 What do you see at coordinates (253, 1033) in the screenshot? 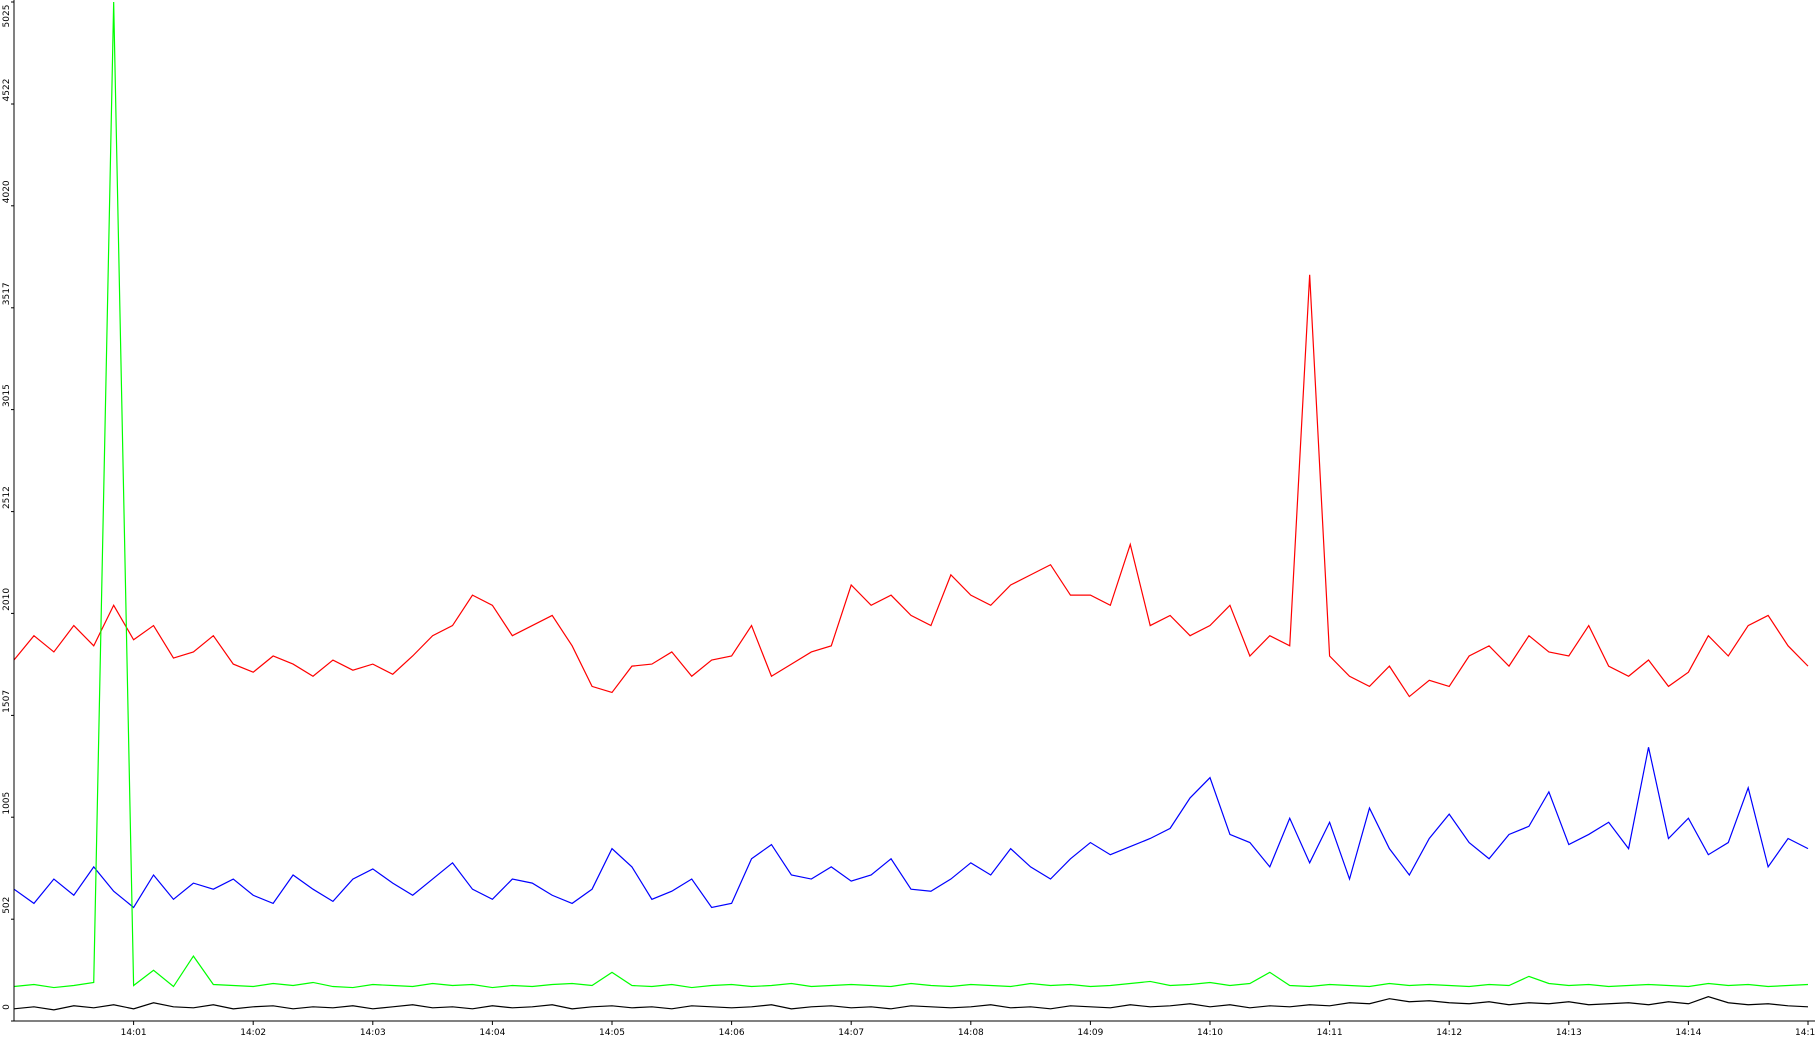
I see `x-tick-label: 14:02` at bounding box center [253, 1033].